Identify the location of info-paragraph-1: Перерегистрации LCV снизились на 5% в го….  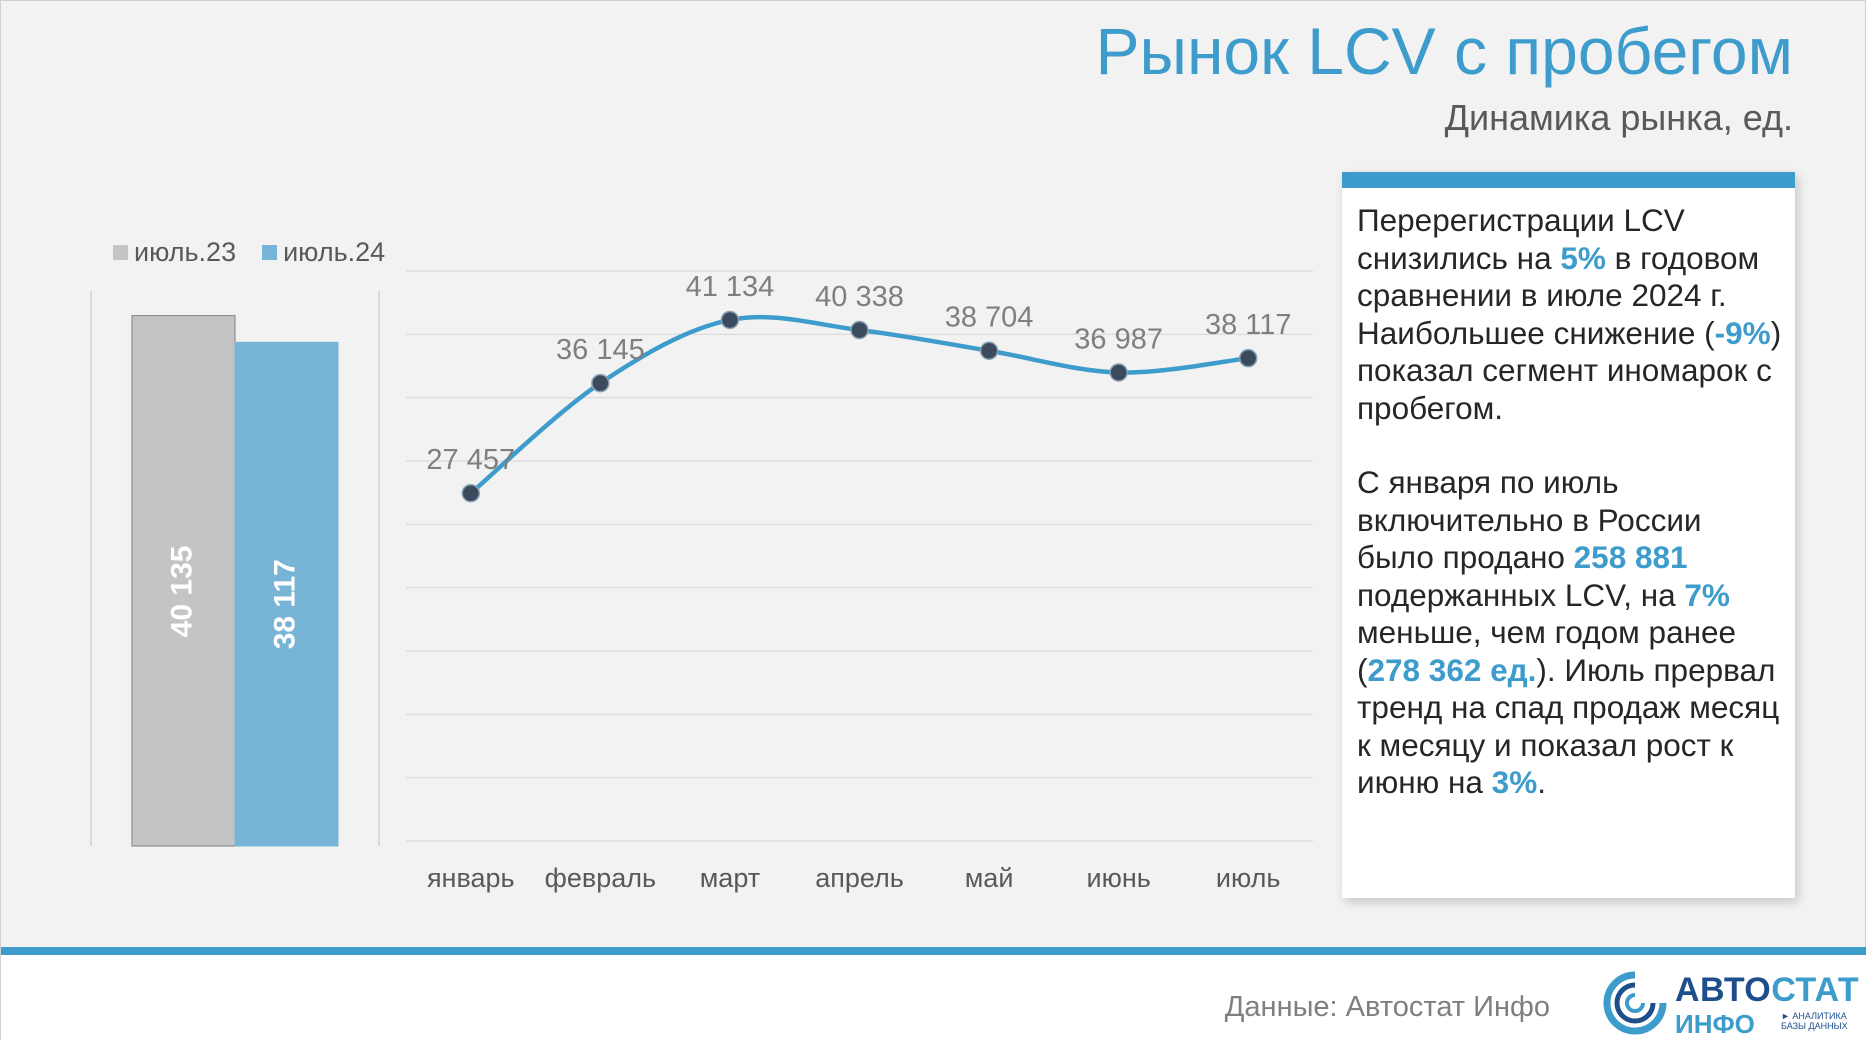
(1571, 314).